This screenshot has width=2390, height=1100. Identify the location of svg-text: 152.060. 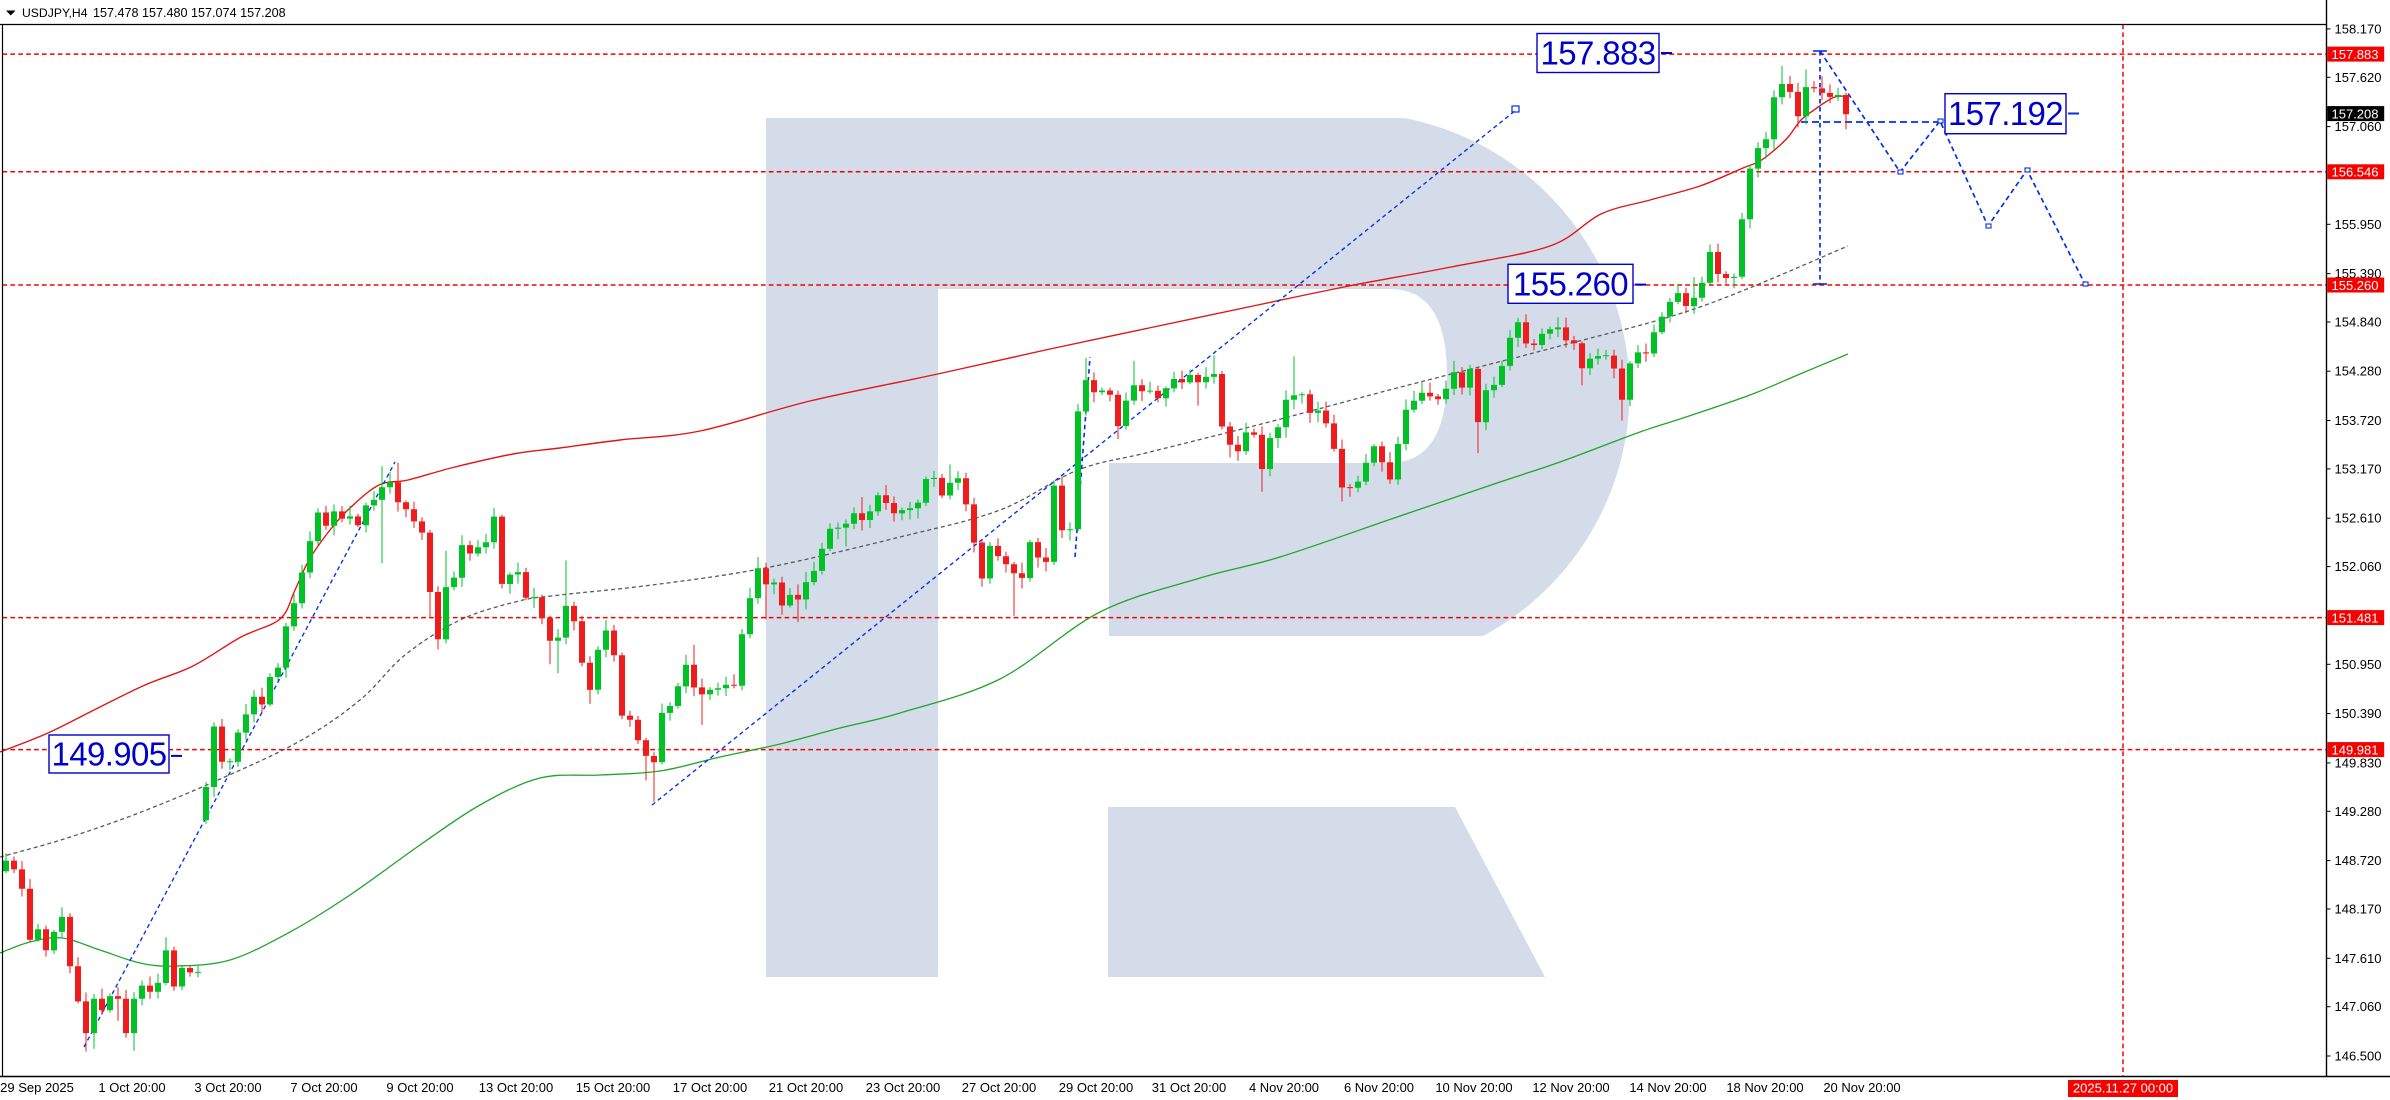
(2358, 566).